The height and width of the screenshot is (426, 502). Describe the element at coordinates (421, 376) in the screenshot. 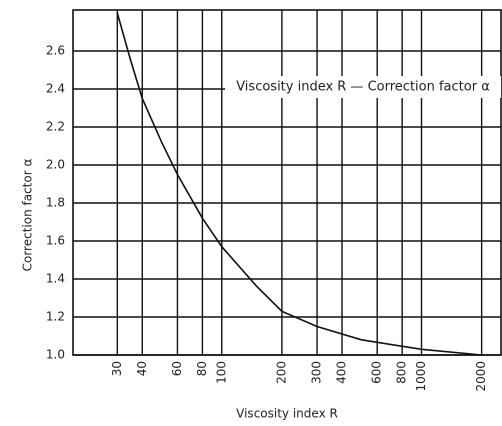

I see `x-tick-label: 1000` at that location.